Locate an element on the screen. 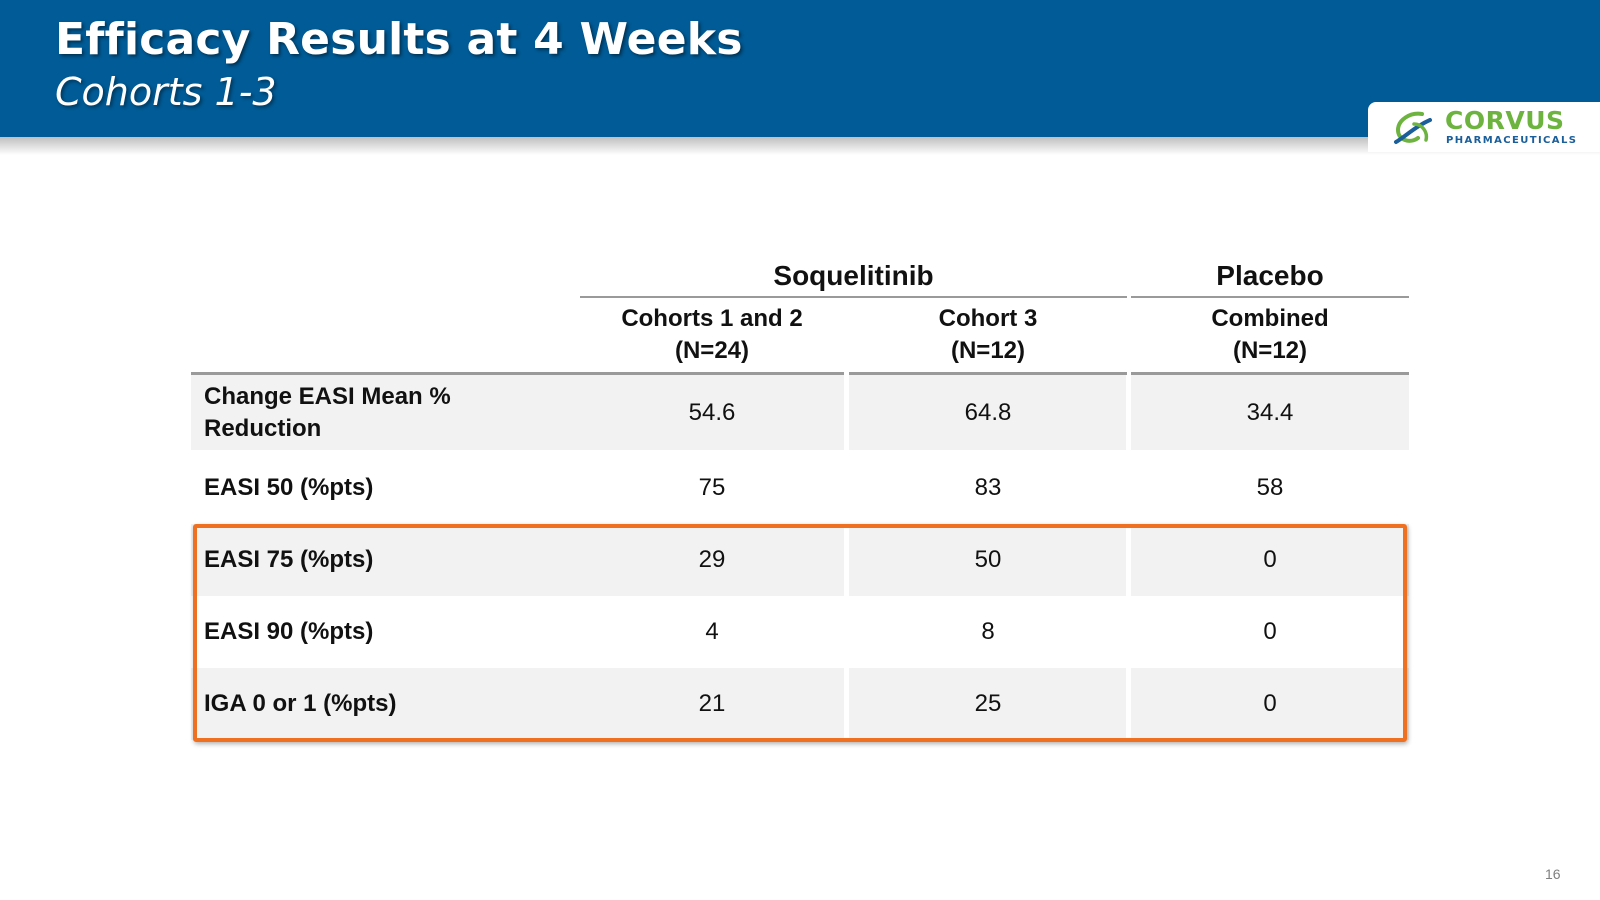 This screenshot has height=900, width=1600. row-label-easi-90: EASI 90 (%pts) is located at coordinates (289, 631).